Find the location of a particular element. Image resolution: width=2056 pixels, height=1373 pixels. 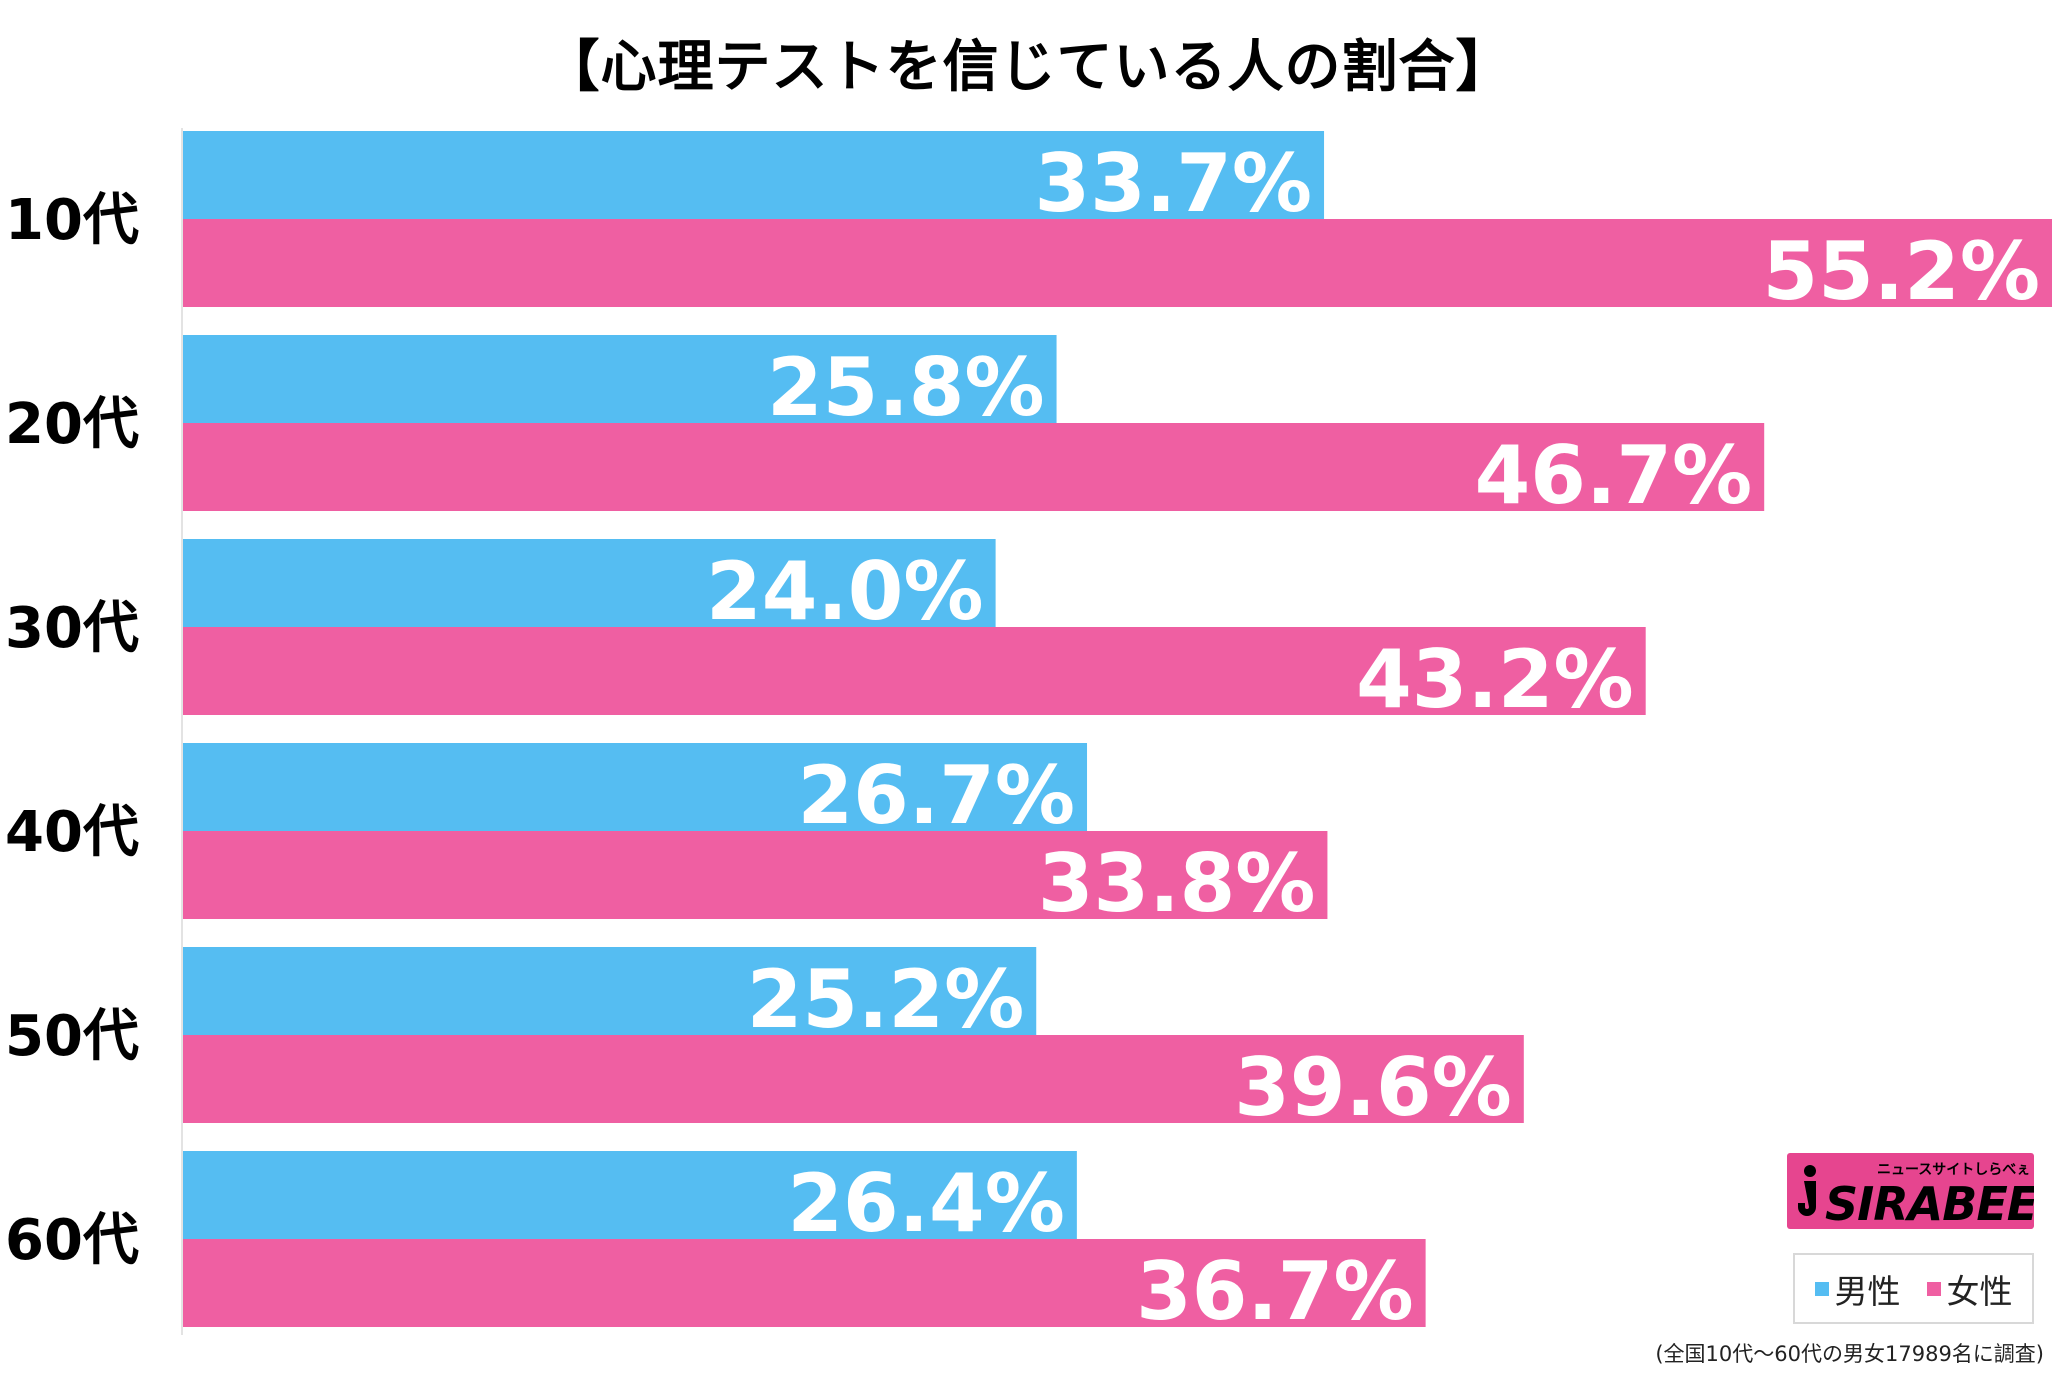

value-label-female-2: 46.7% is located at coordinates (1614, 475).